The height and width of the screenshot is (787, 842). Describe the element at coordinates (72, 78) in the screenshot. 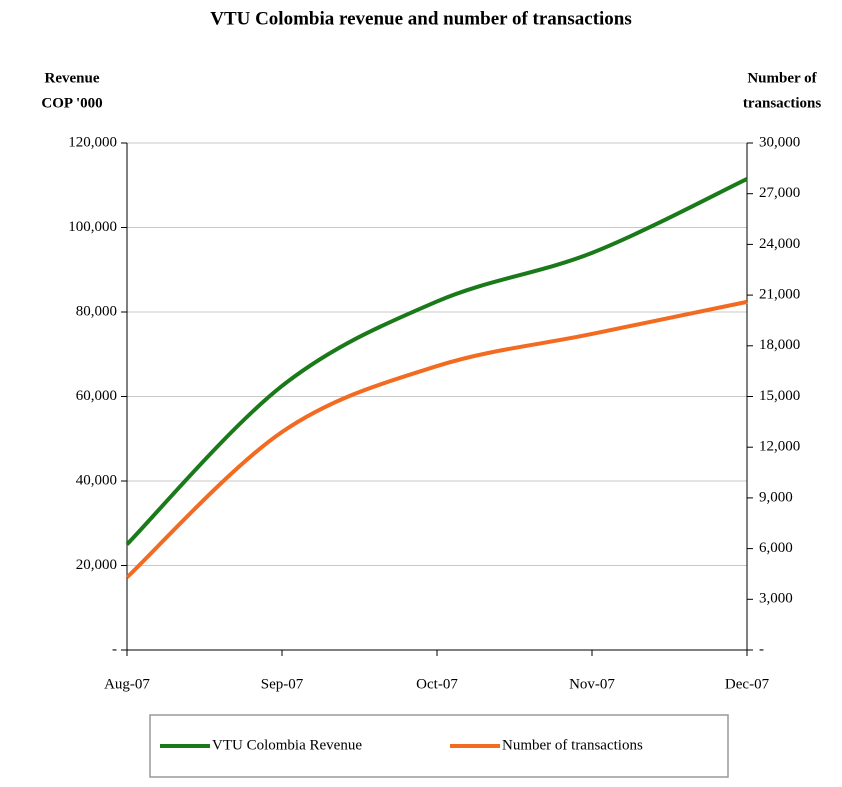

I see `y-axis-label: Revenue` at that location.